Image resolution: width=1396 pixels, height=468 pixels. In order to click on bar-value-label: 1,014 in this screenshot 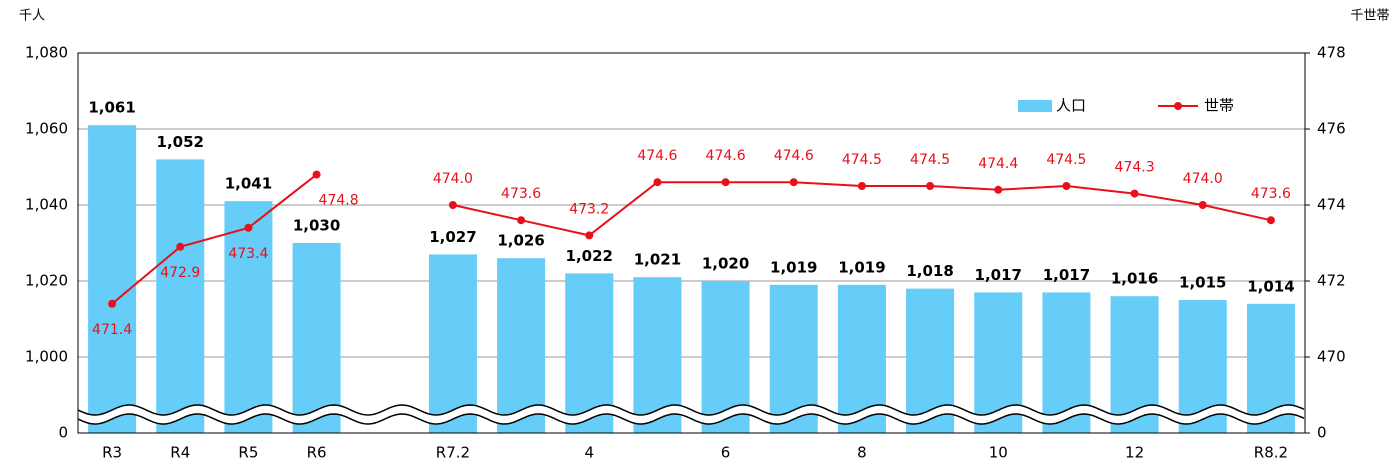, I will do `click(1270, 286)`.